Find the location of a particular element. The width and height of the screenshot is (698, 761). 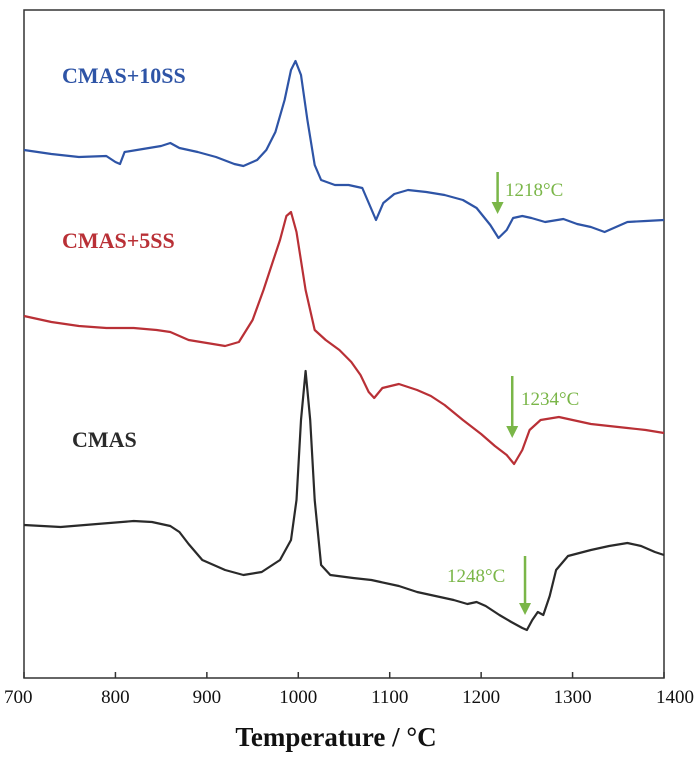

annotation-arrows is located at coordinates (511, 393).